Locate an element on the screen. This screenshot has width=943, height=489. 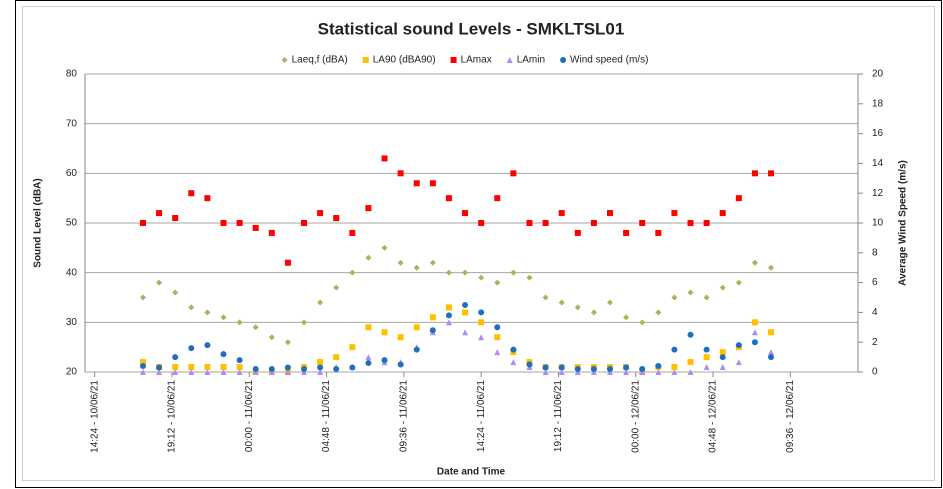
y-tick-label: 60 is located at coordinates (72, 173).